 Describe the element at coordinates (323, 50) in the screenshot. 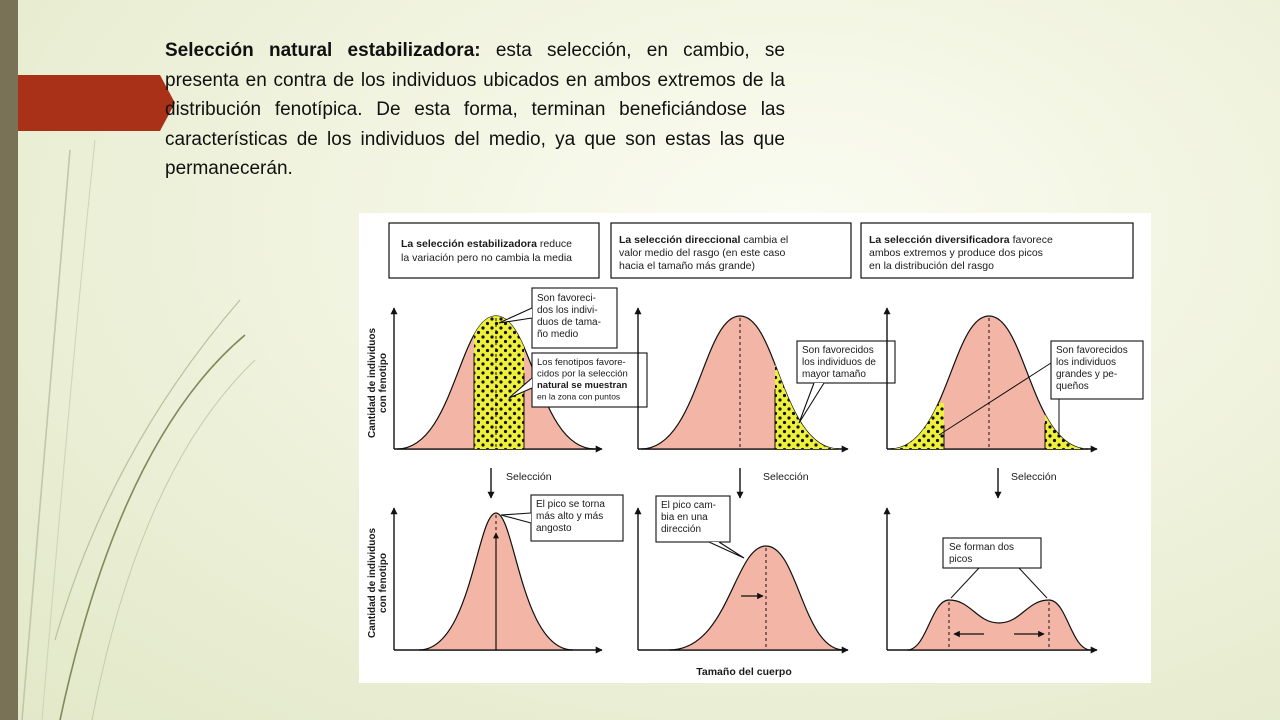

I see `heading-bold: Selección natural estabilizadora:` at that location.